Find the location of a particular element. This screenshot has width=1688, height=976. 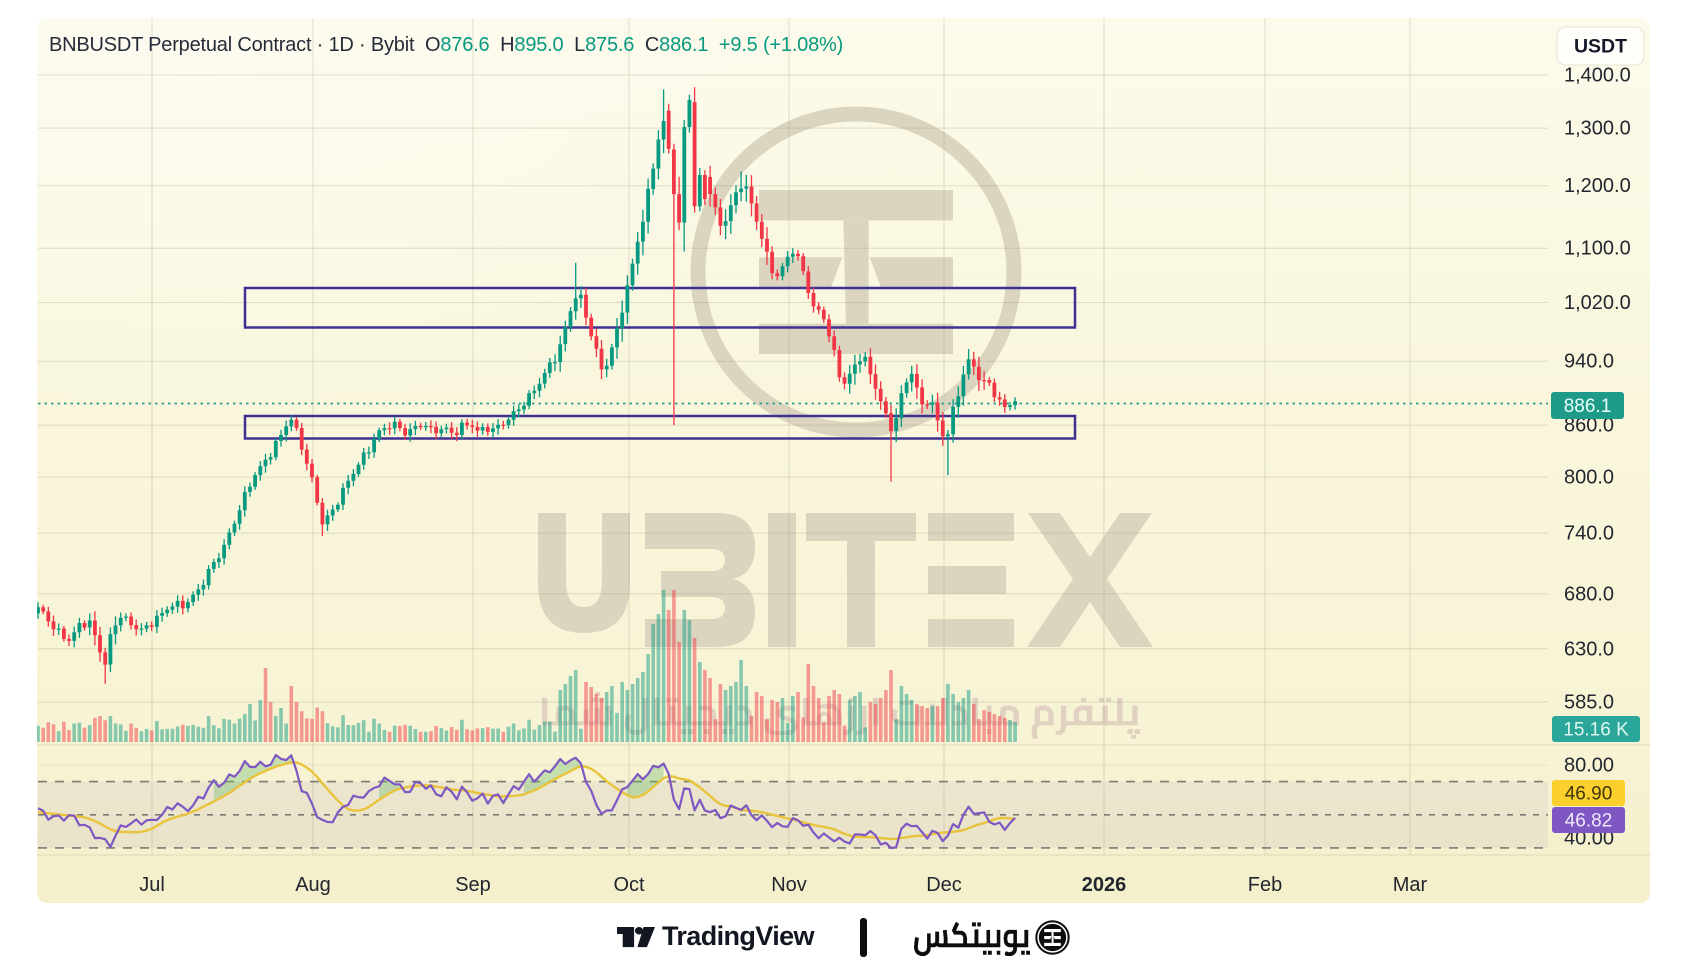

svg-text: 940.0 is located at coordinates (1589, 362).